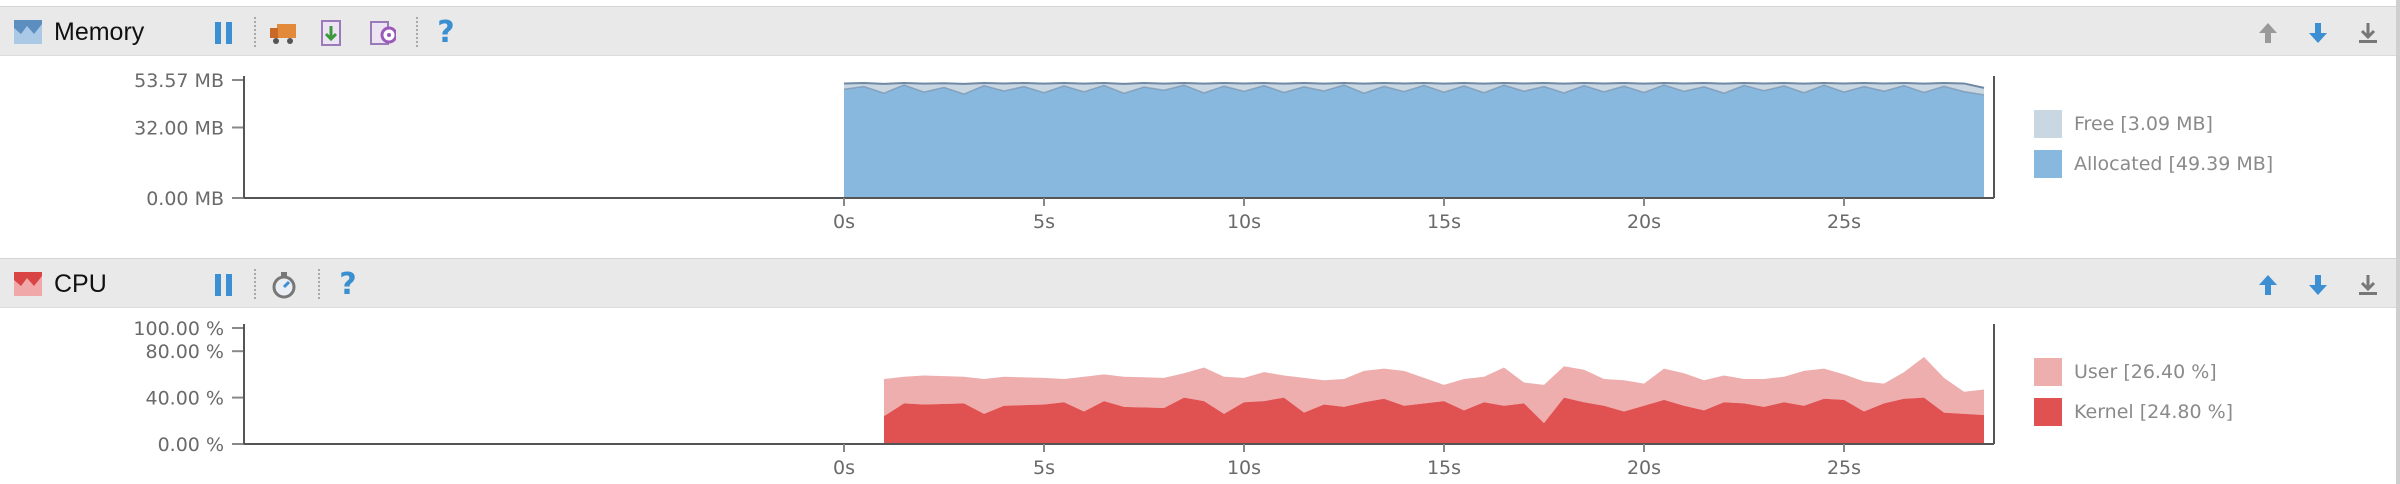 This screenshot has width=2400, height=484. Describe the element at coordinates (1434, 390) in the screenshot. I see `cpu-user-area` at that location.